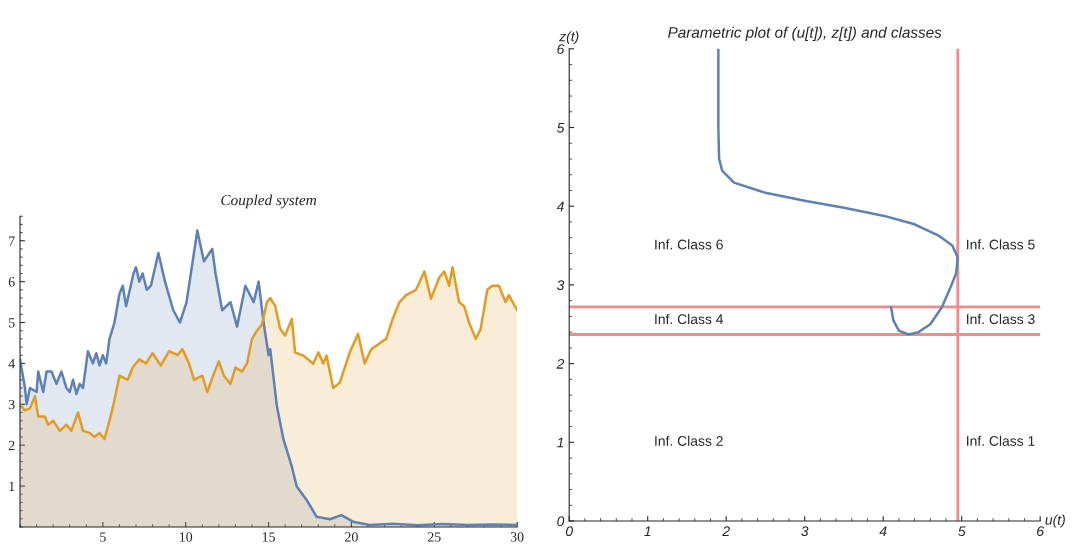 The image size is (1076, 551). I want to click on annotation: Inf. Class 2, so click(689, 440).